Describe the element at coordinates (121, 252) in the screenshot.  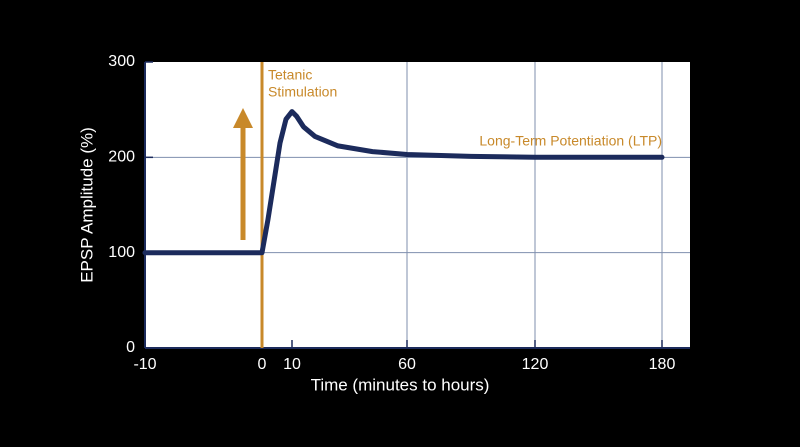
I see `y-tick-label: 100` at that location.